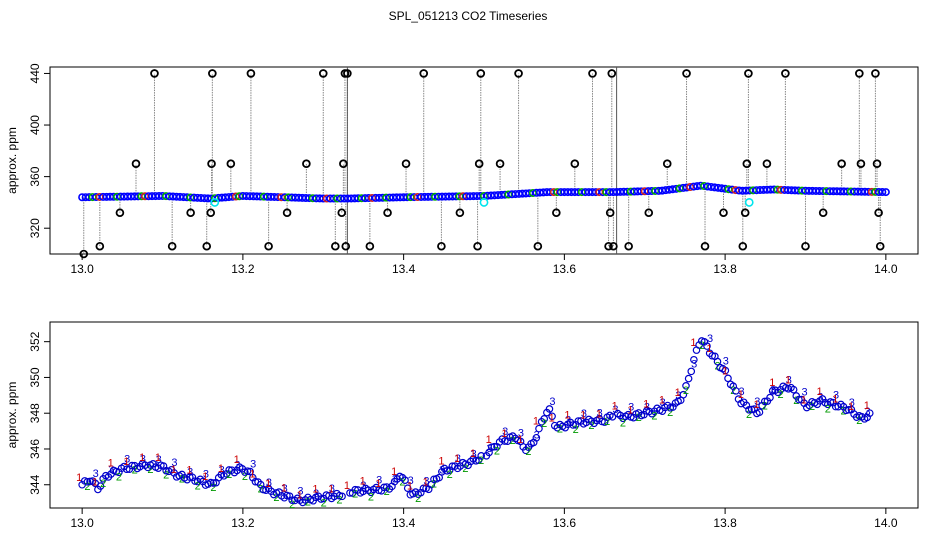  I want to click on x-tick-label-bottom: 14.0, so click(886, 523).